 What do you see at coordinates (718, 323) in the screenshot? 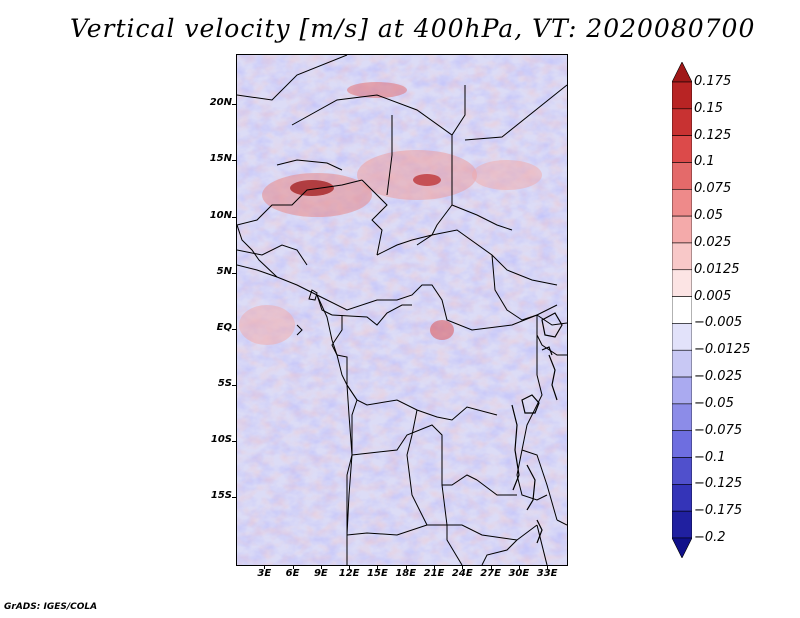
I see `colorbar-level-label: −0.005` at bounding box center [718, 323].